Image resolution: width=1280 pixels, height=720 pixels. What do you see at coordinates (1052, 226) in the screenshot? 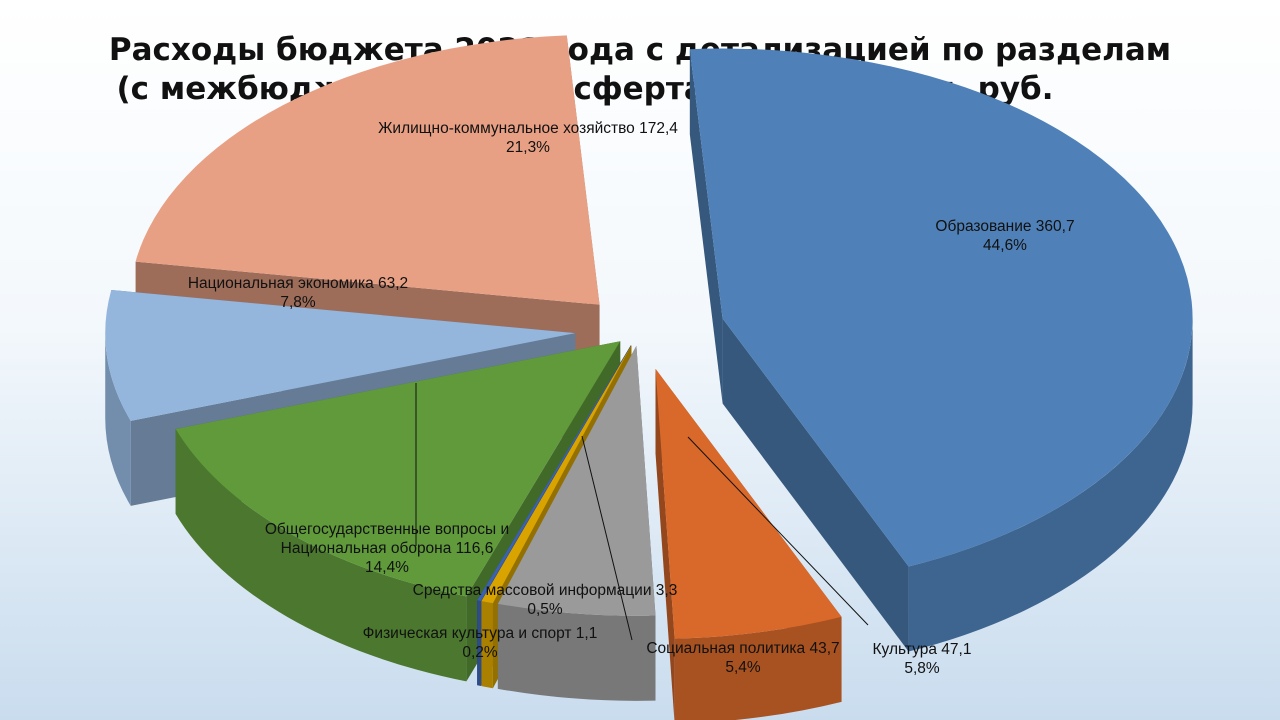
I see `slice-value-obrazovanie: 360,7` at bounding box center [1052, 226].